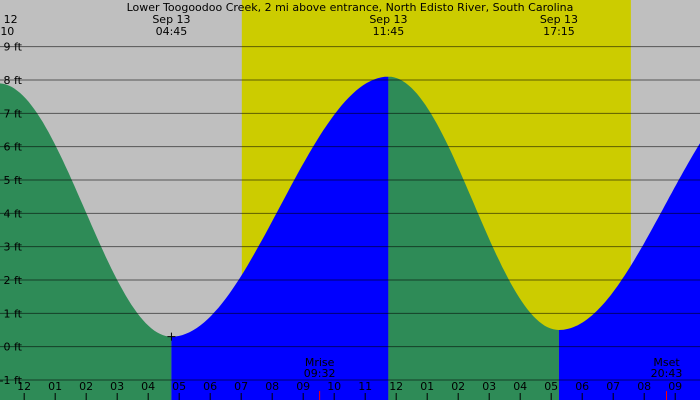 The width and height of the screenshot is (700, 400). What do you see at coordinates (320, 373) in the screenshot?
I see `moon-event-time: 09:32` at bounding box center [320, 373].